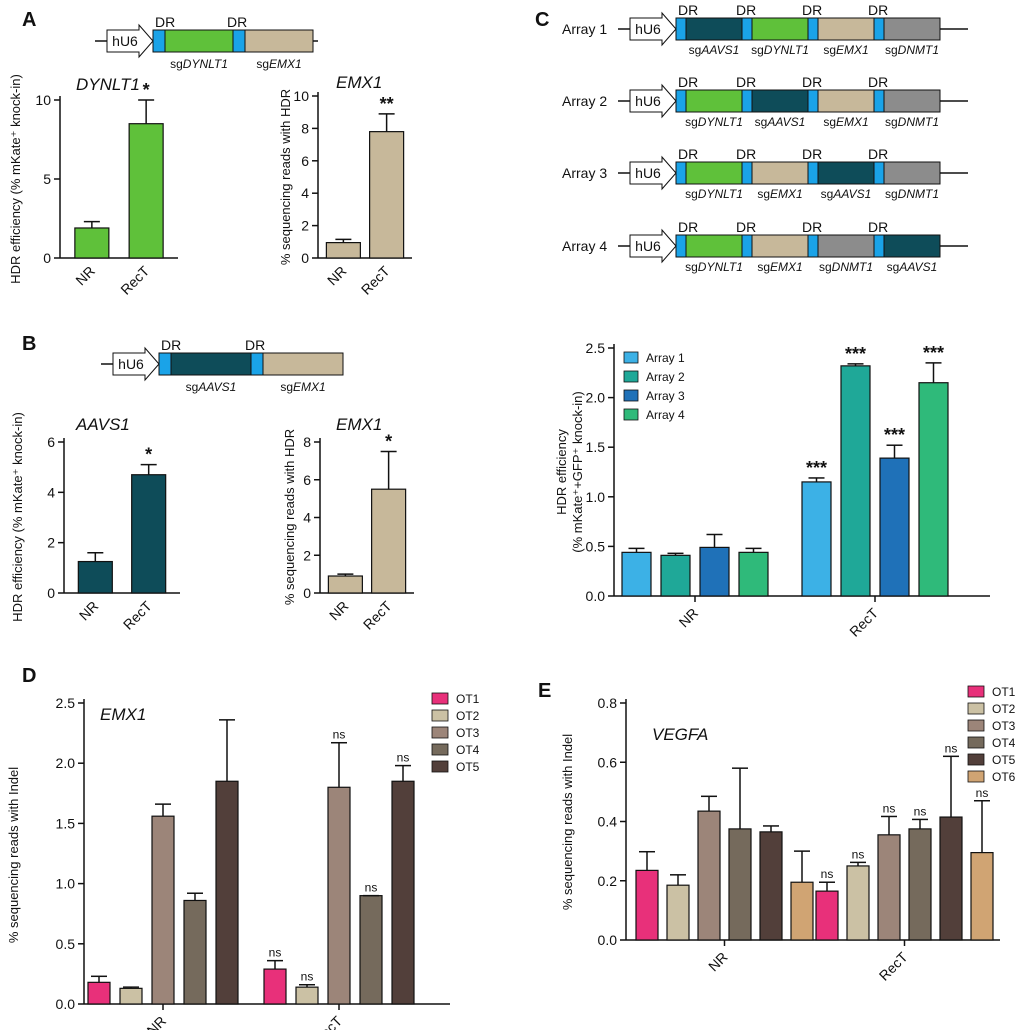  What do you see at coordinates (305, 193) in the screenshot?
I see `y-tick-label: 4` at bounding box center [305, 193].